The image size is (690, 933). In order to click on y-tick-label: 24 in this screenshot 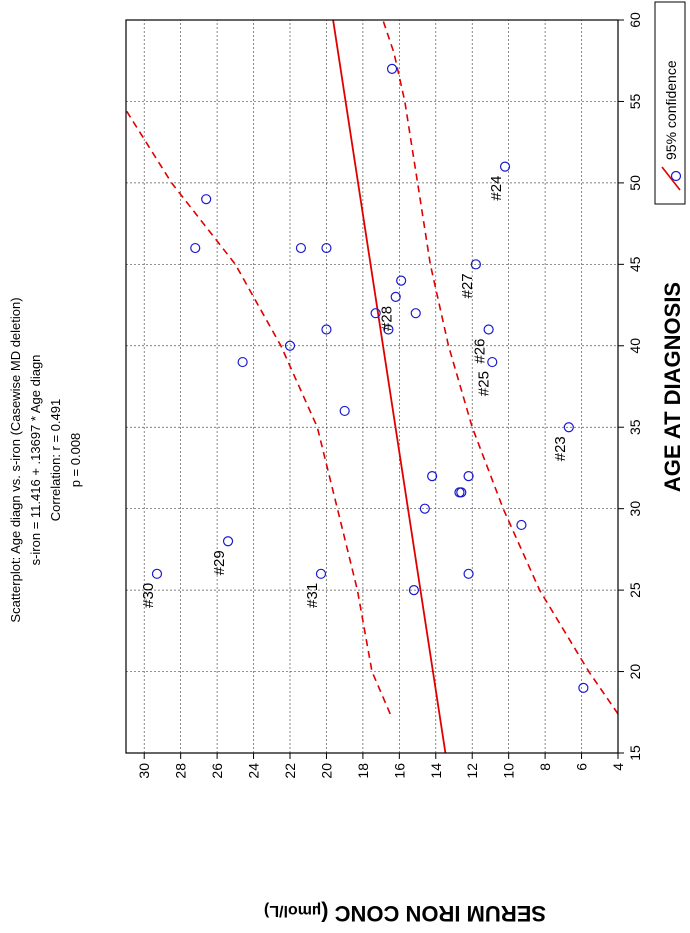, I will do `click(254, 771)`.